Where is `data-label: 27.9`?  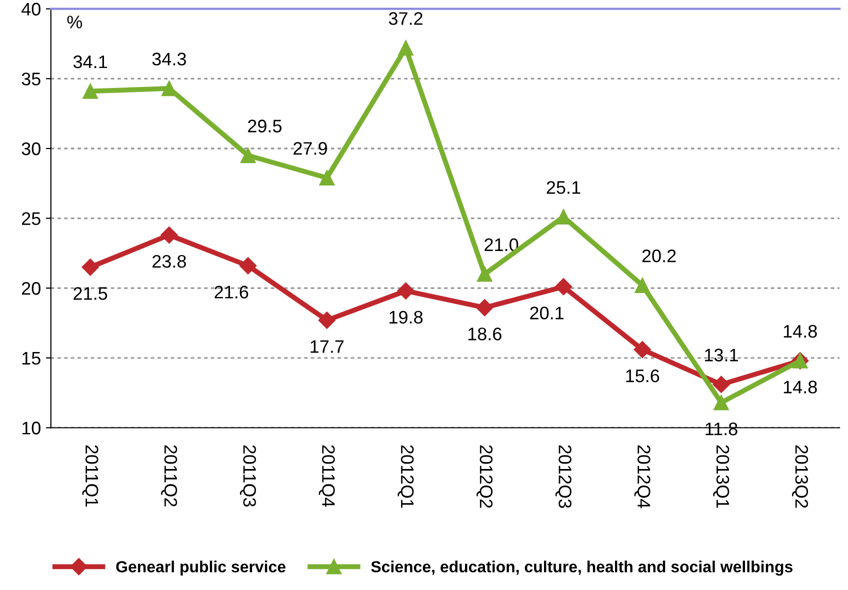 data-label: 27.9 is located at coordinates (310, 148).